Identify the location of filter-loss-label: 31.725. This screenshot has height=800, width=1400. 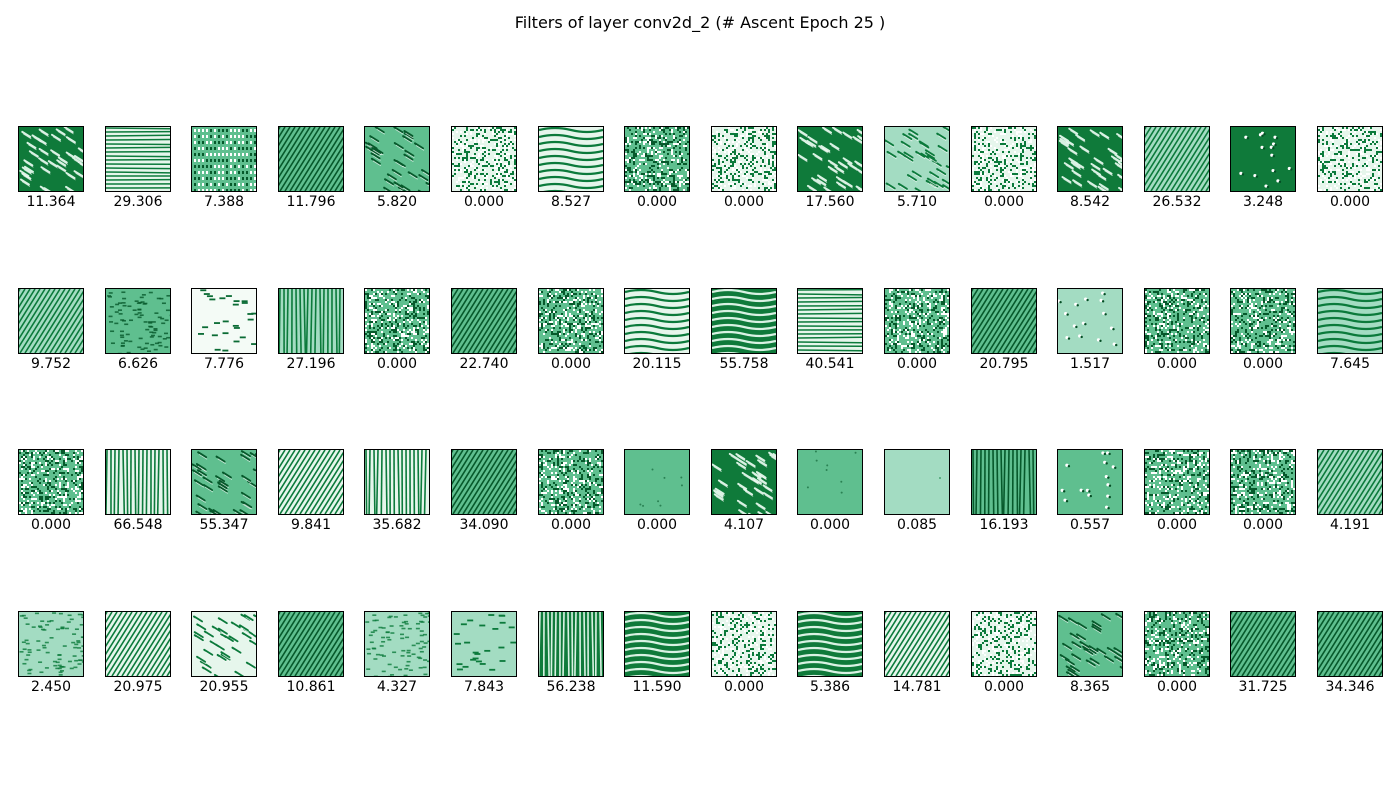
(1263, 687).